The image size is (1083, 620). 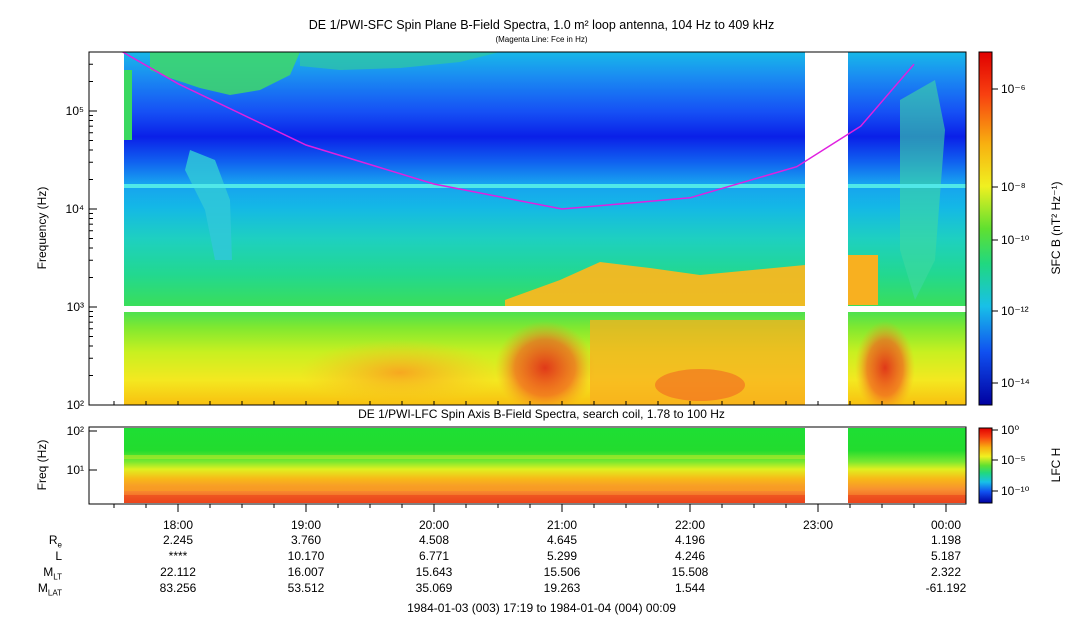 I want to click on sfc-intense-region-rising, so click(x=655, y=286).